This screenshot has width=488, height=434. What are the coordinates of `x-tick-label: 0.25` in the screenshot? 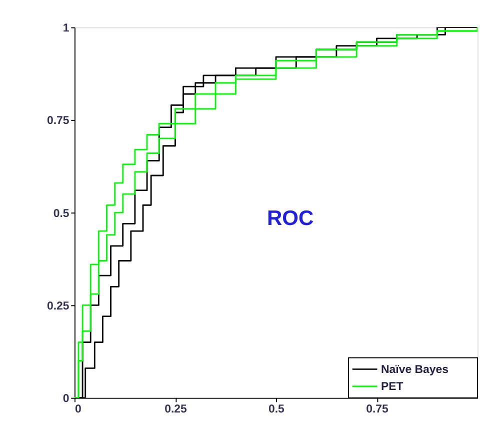 It's located at (176, 410).